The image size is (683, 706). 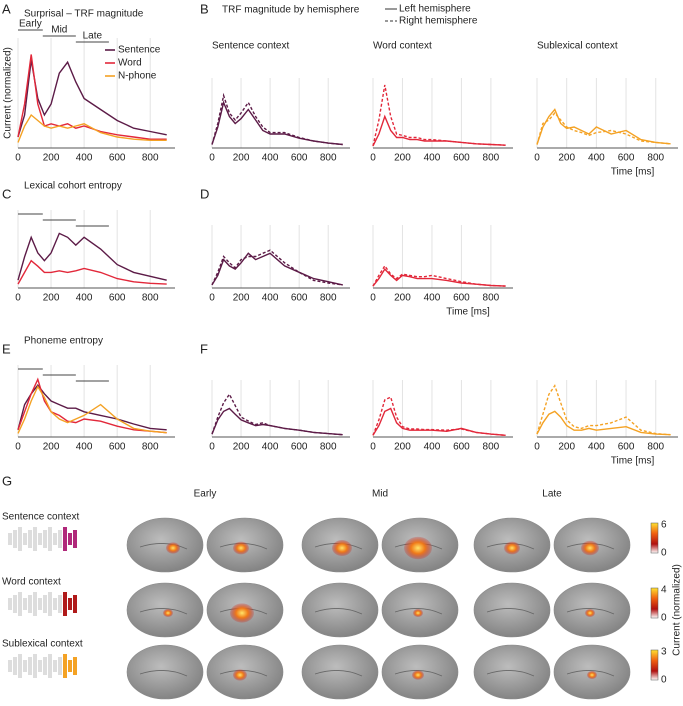 I want to click on panel-label: G, so click(x=7, y=480).